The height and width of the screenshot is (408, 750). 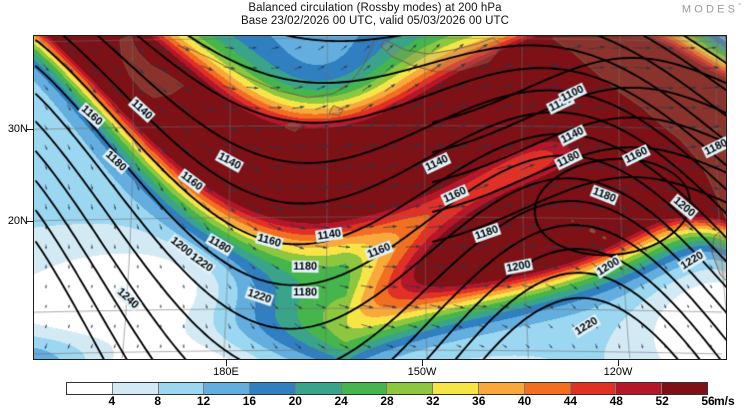 What do you see at coordinates (226, 372) in the screenshot?
I see `xtick-label-180E: 180E` at bounding box center [226, 372].